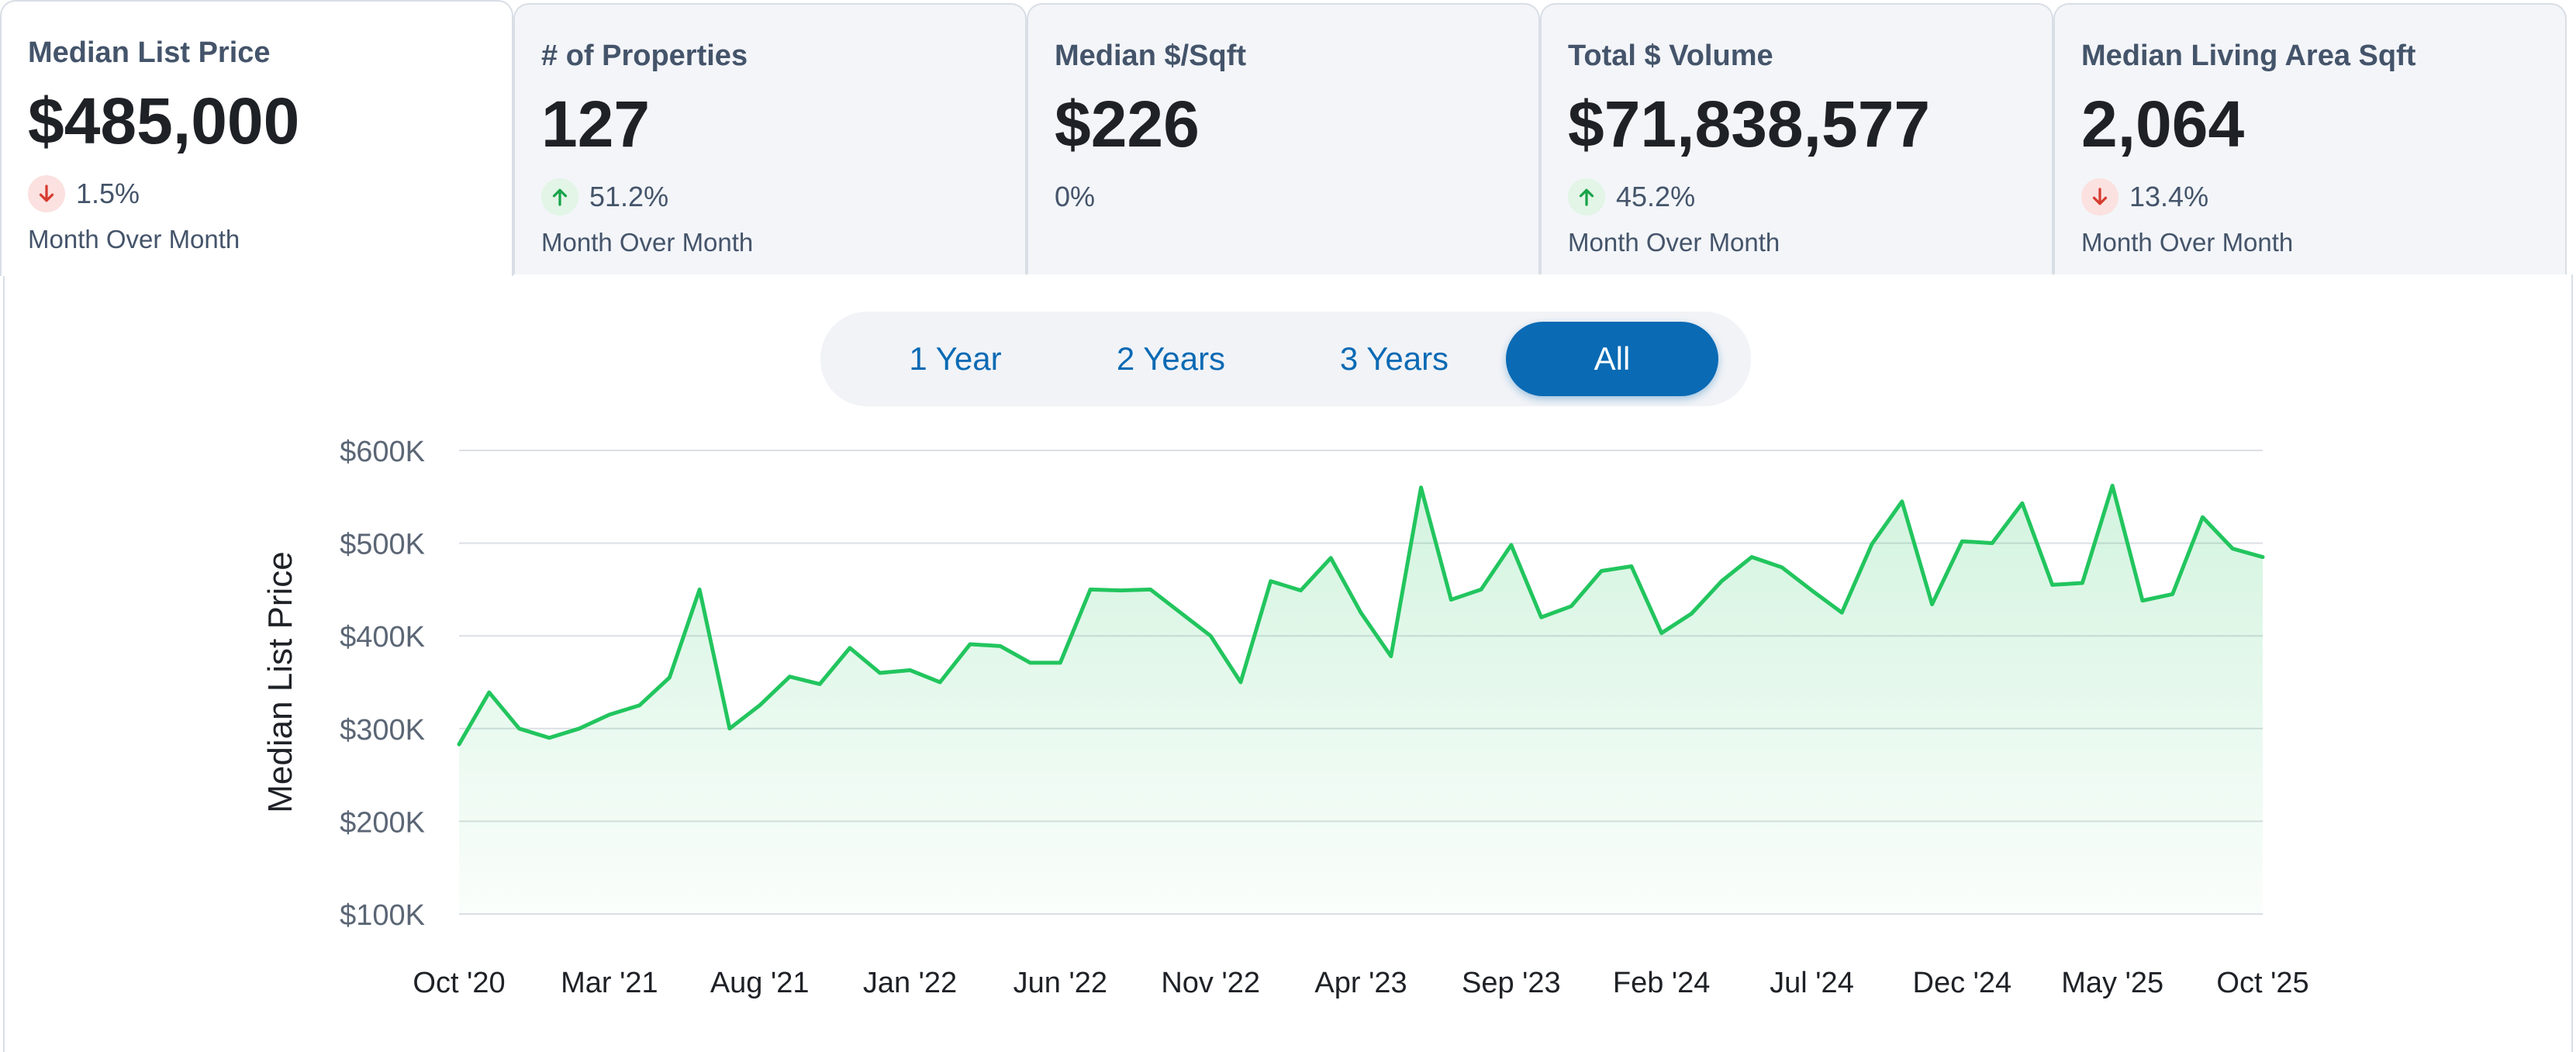  I want to click on range-button-3-years: 3 Years, so click(1394, 358).